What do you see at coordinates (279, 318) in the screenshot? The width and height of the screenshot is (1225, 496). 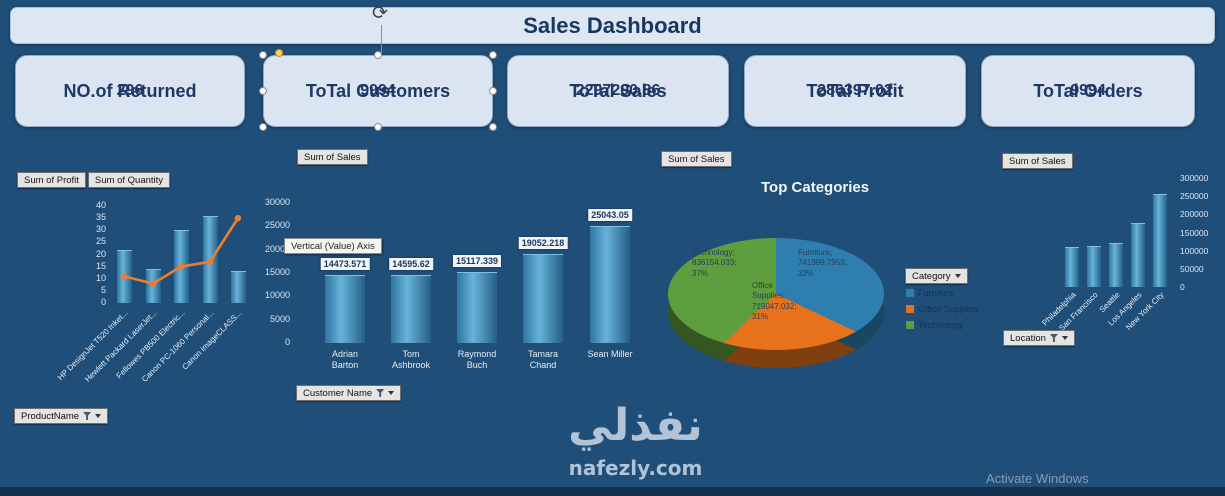 I see `y-axis-tick-label: 5000` at bounding box center [279, 318].